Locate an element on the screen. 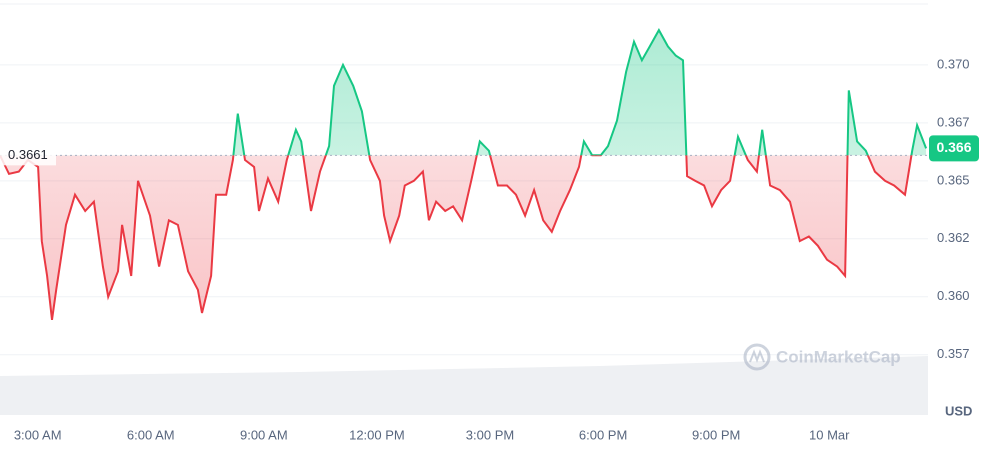  y-tick-label: 0.360 is located at coordinates (953, 295).